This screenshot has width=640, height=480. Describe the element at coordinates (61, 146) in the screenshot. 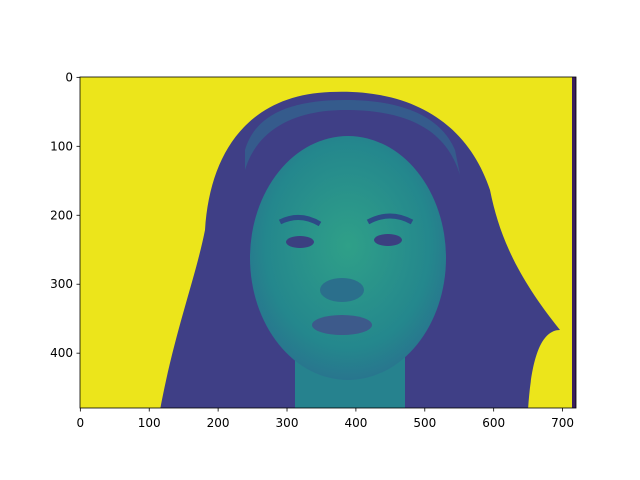

I see `y-tick-label: 100` at that location.